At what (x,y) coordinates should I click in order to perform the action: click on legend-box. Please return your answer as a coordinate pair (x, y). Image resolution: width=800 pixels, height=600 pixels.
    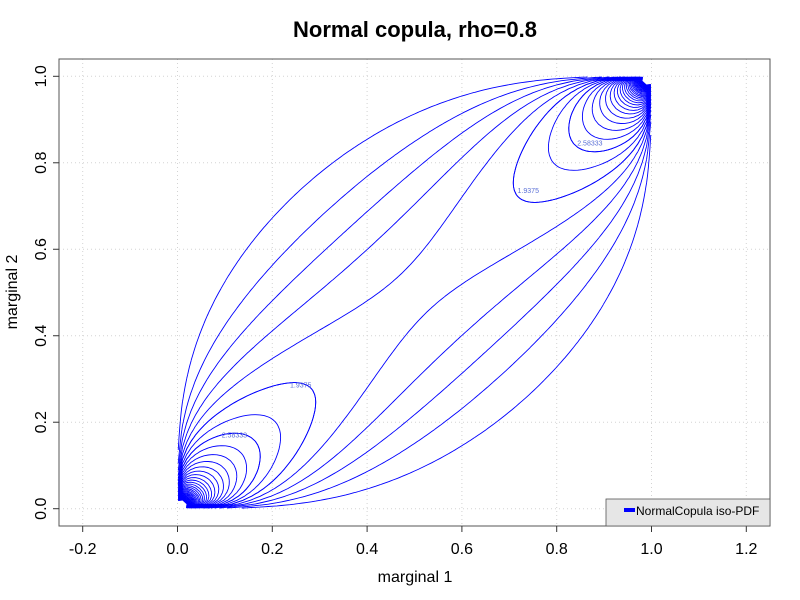
    Looking at the image, I should click on (688, 512).